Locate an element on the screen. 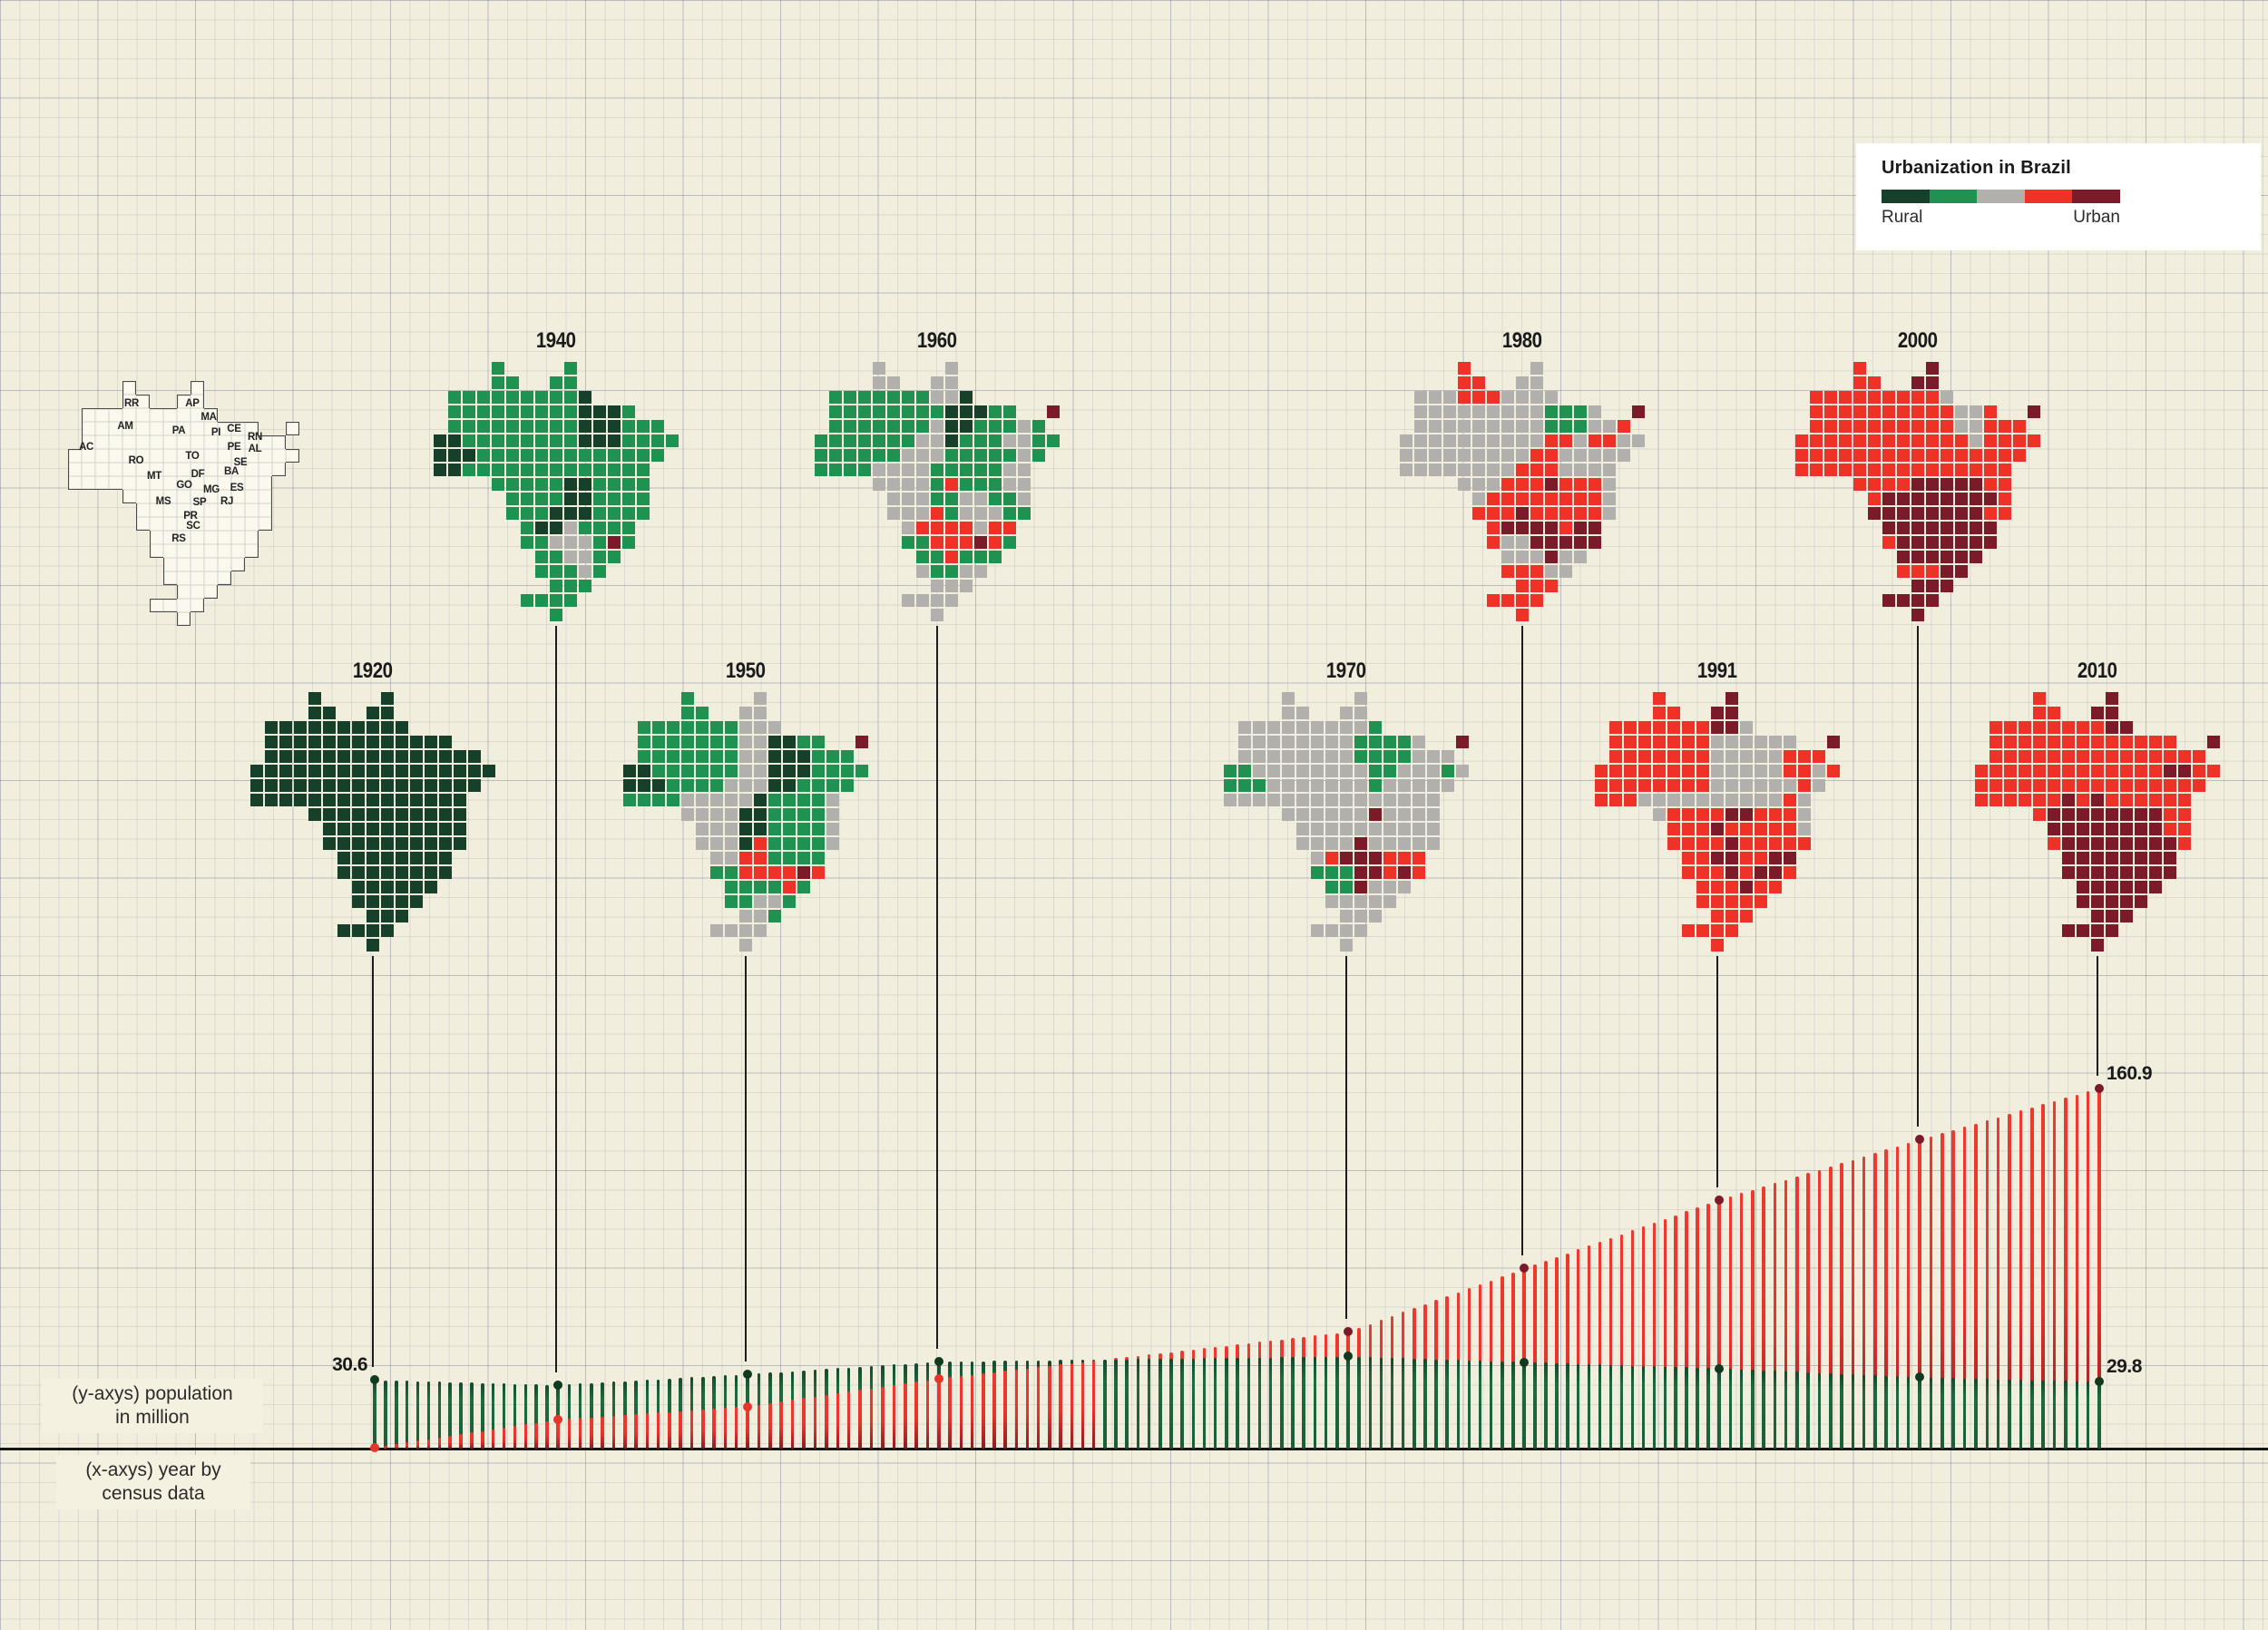 This screenshot has height=1630, width=2268. legend-scale-labels: Rural Urban is located at coordinates (2001, 218).